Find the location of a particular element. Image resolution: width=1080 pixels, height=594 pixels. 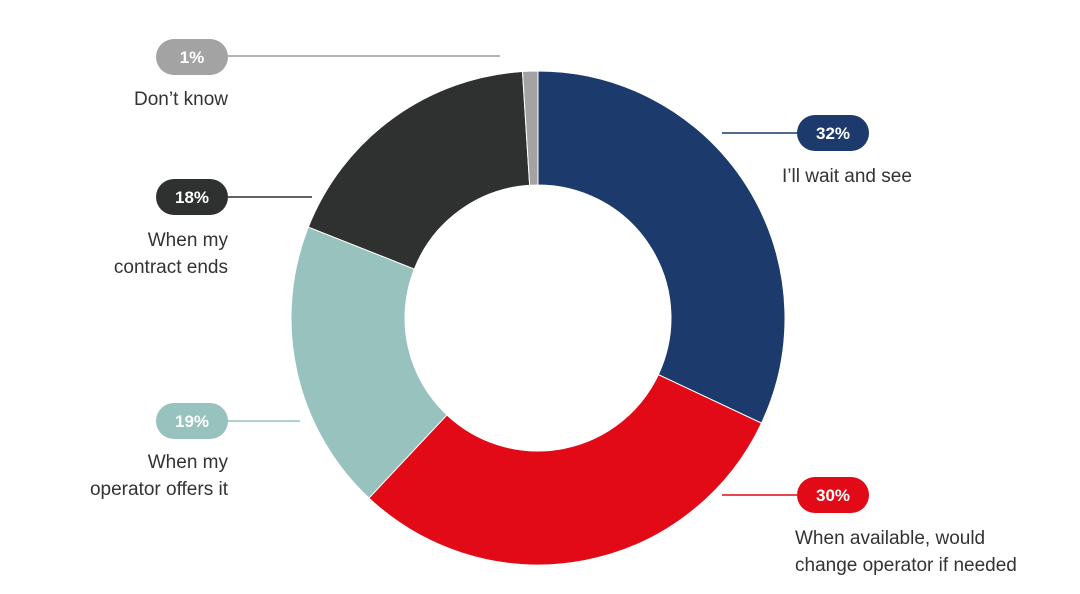

slice-label-i-ll-wait-and-see: I’ll wait and see is located at coordinates (847, 176).